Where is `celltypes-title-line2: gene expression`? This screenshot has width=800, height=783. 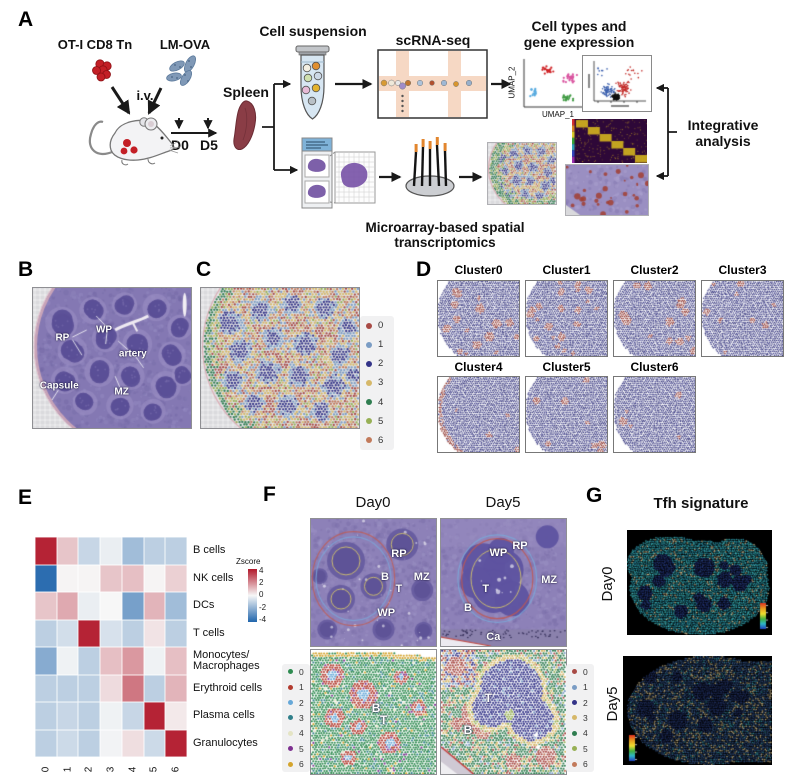 celltypes-title-line2: gene expression is located at coordinates (579, 42).